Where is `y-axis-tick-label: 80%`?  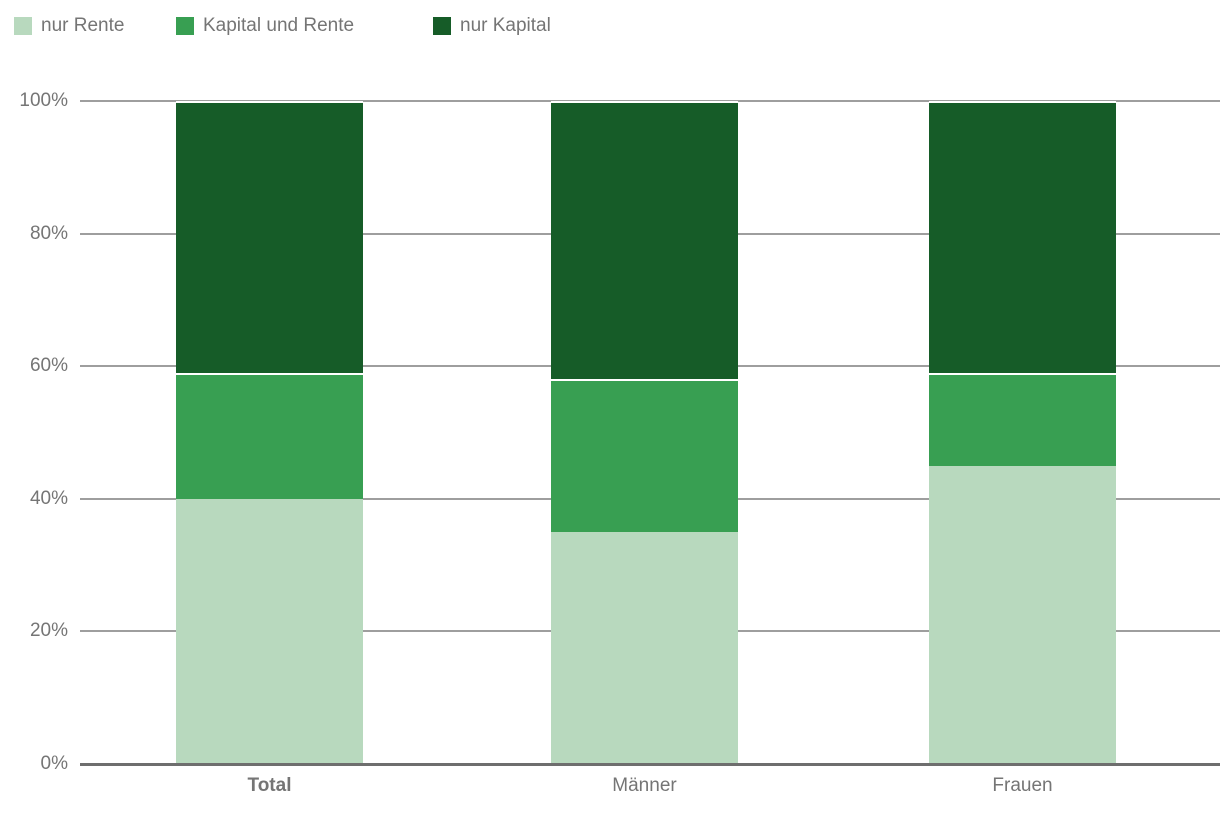 y-axis-tick-label: 80% is located at coordinates (48, 233).